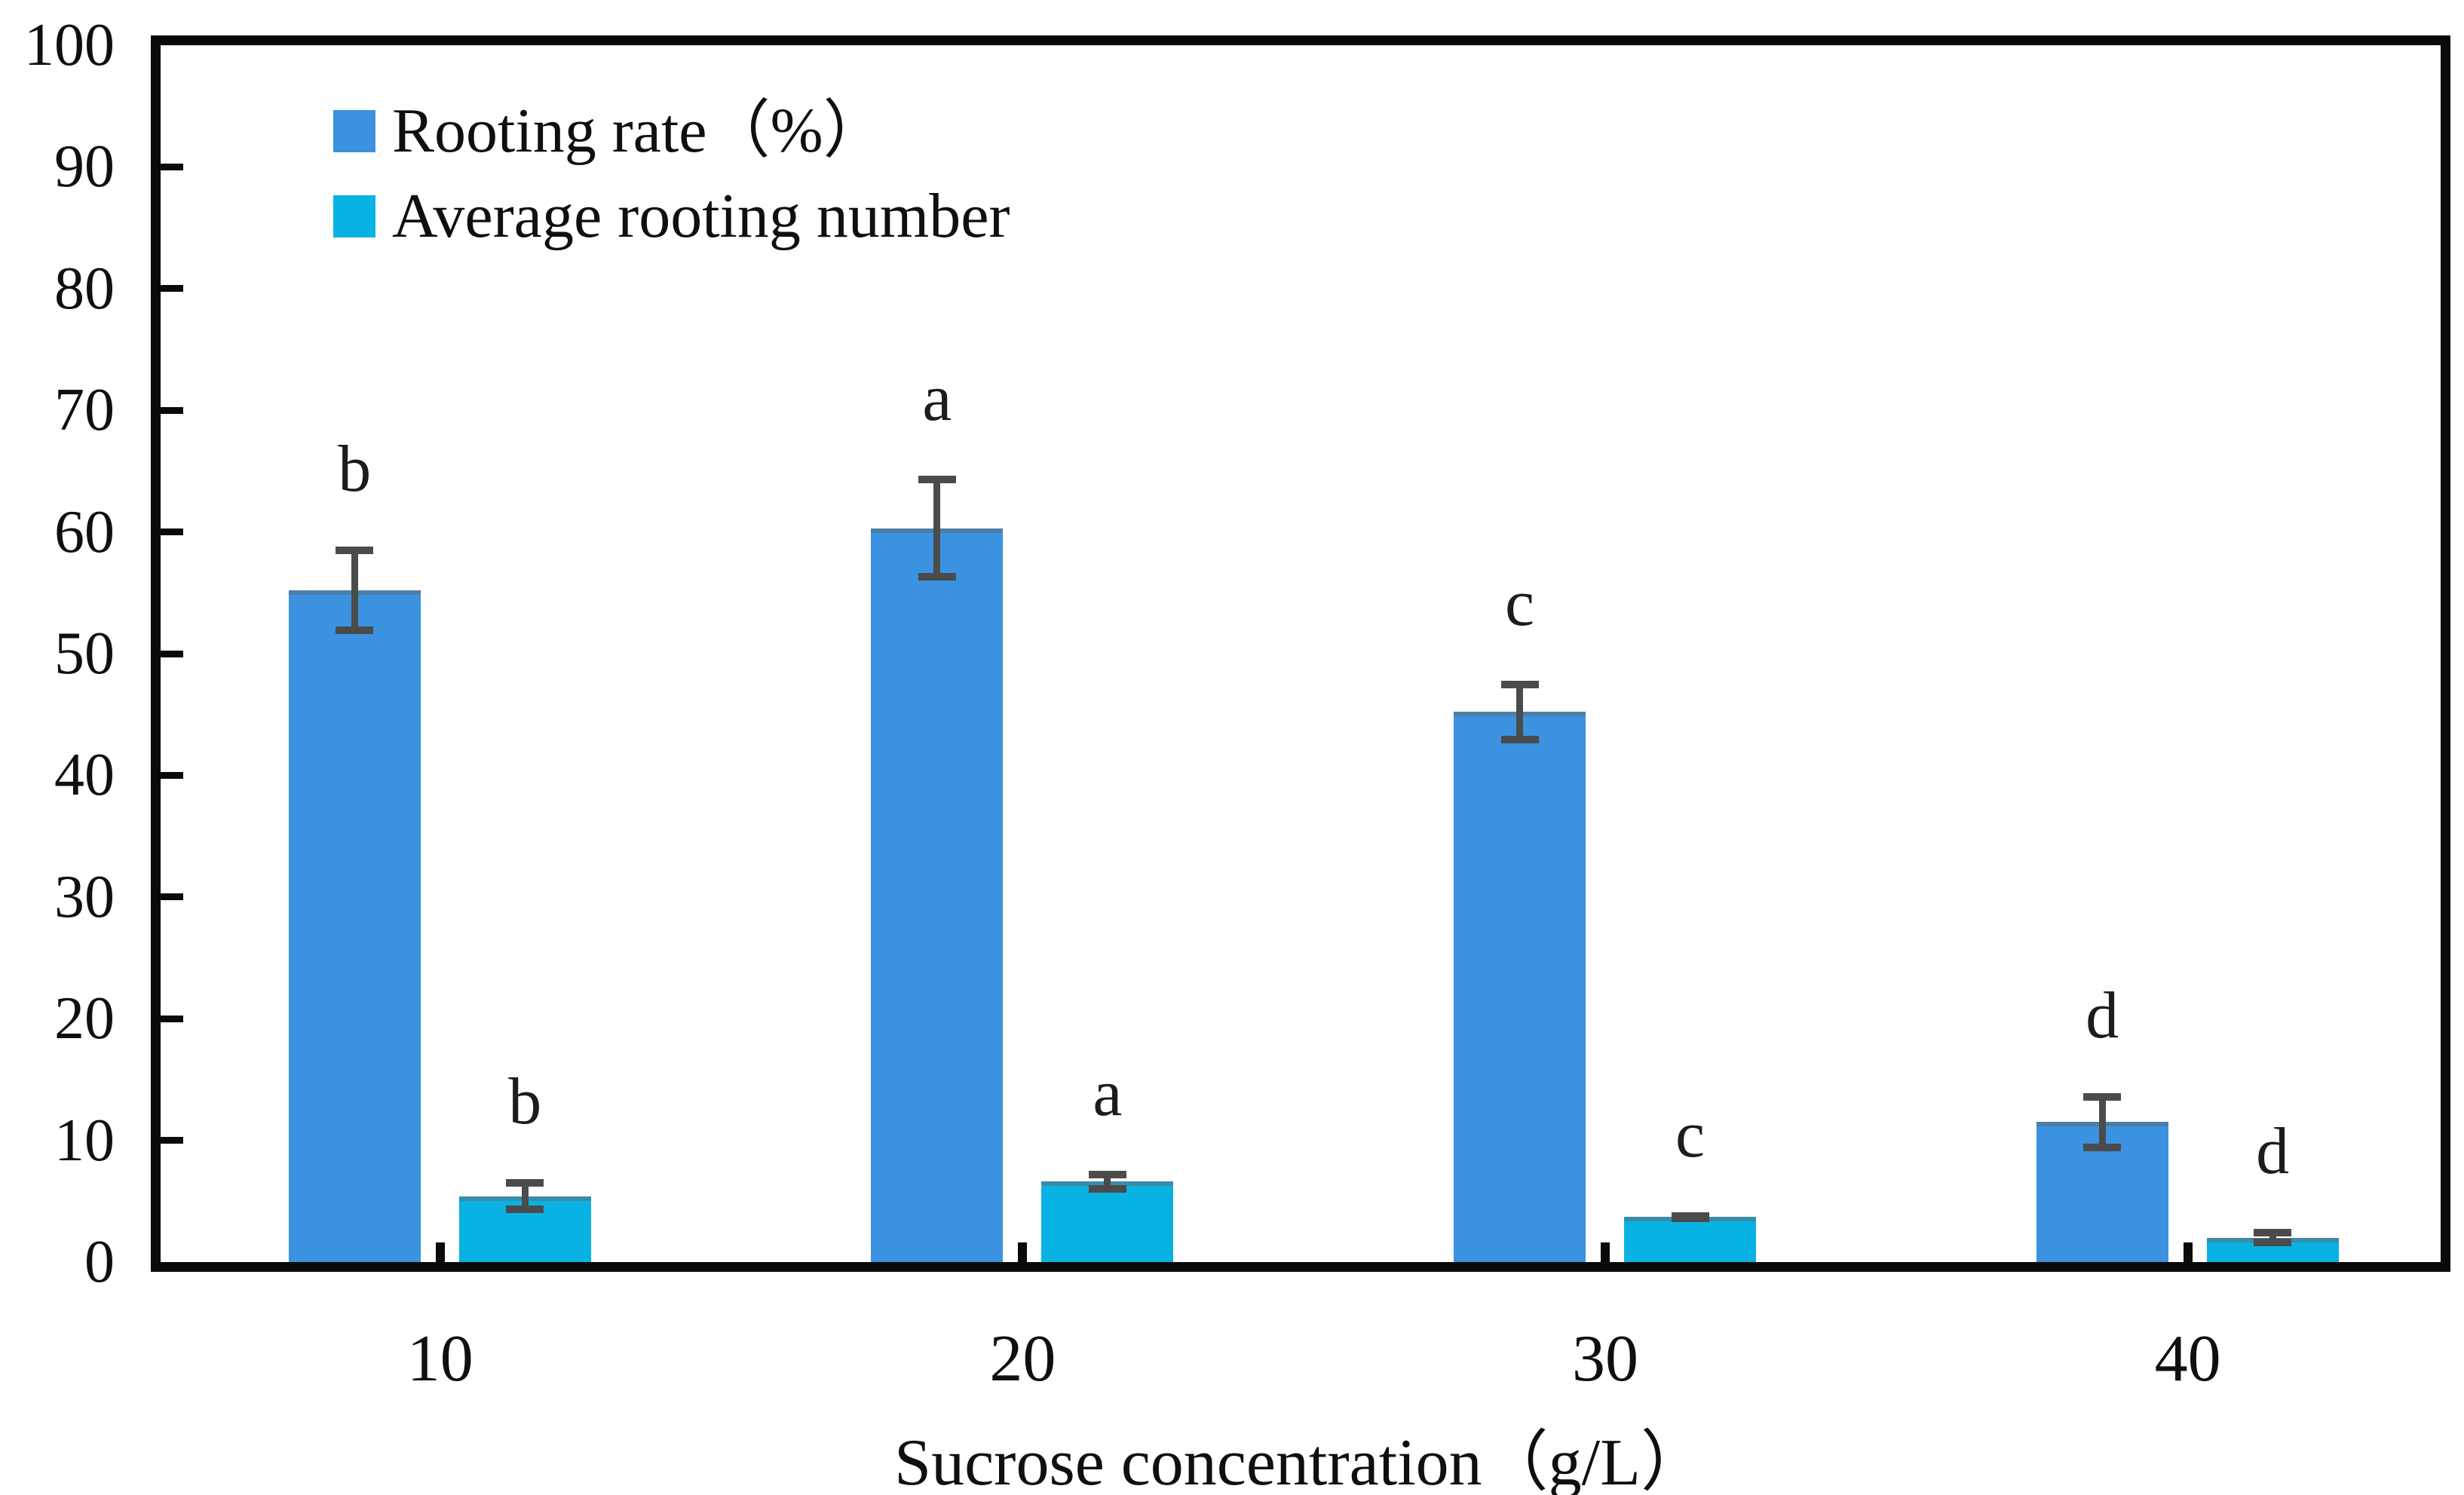 This screenshot has width=2464, height=1495. I want to click on x-axis-title: Sucrose concentration（g/L）, so click(1301, 1460).